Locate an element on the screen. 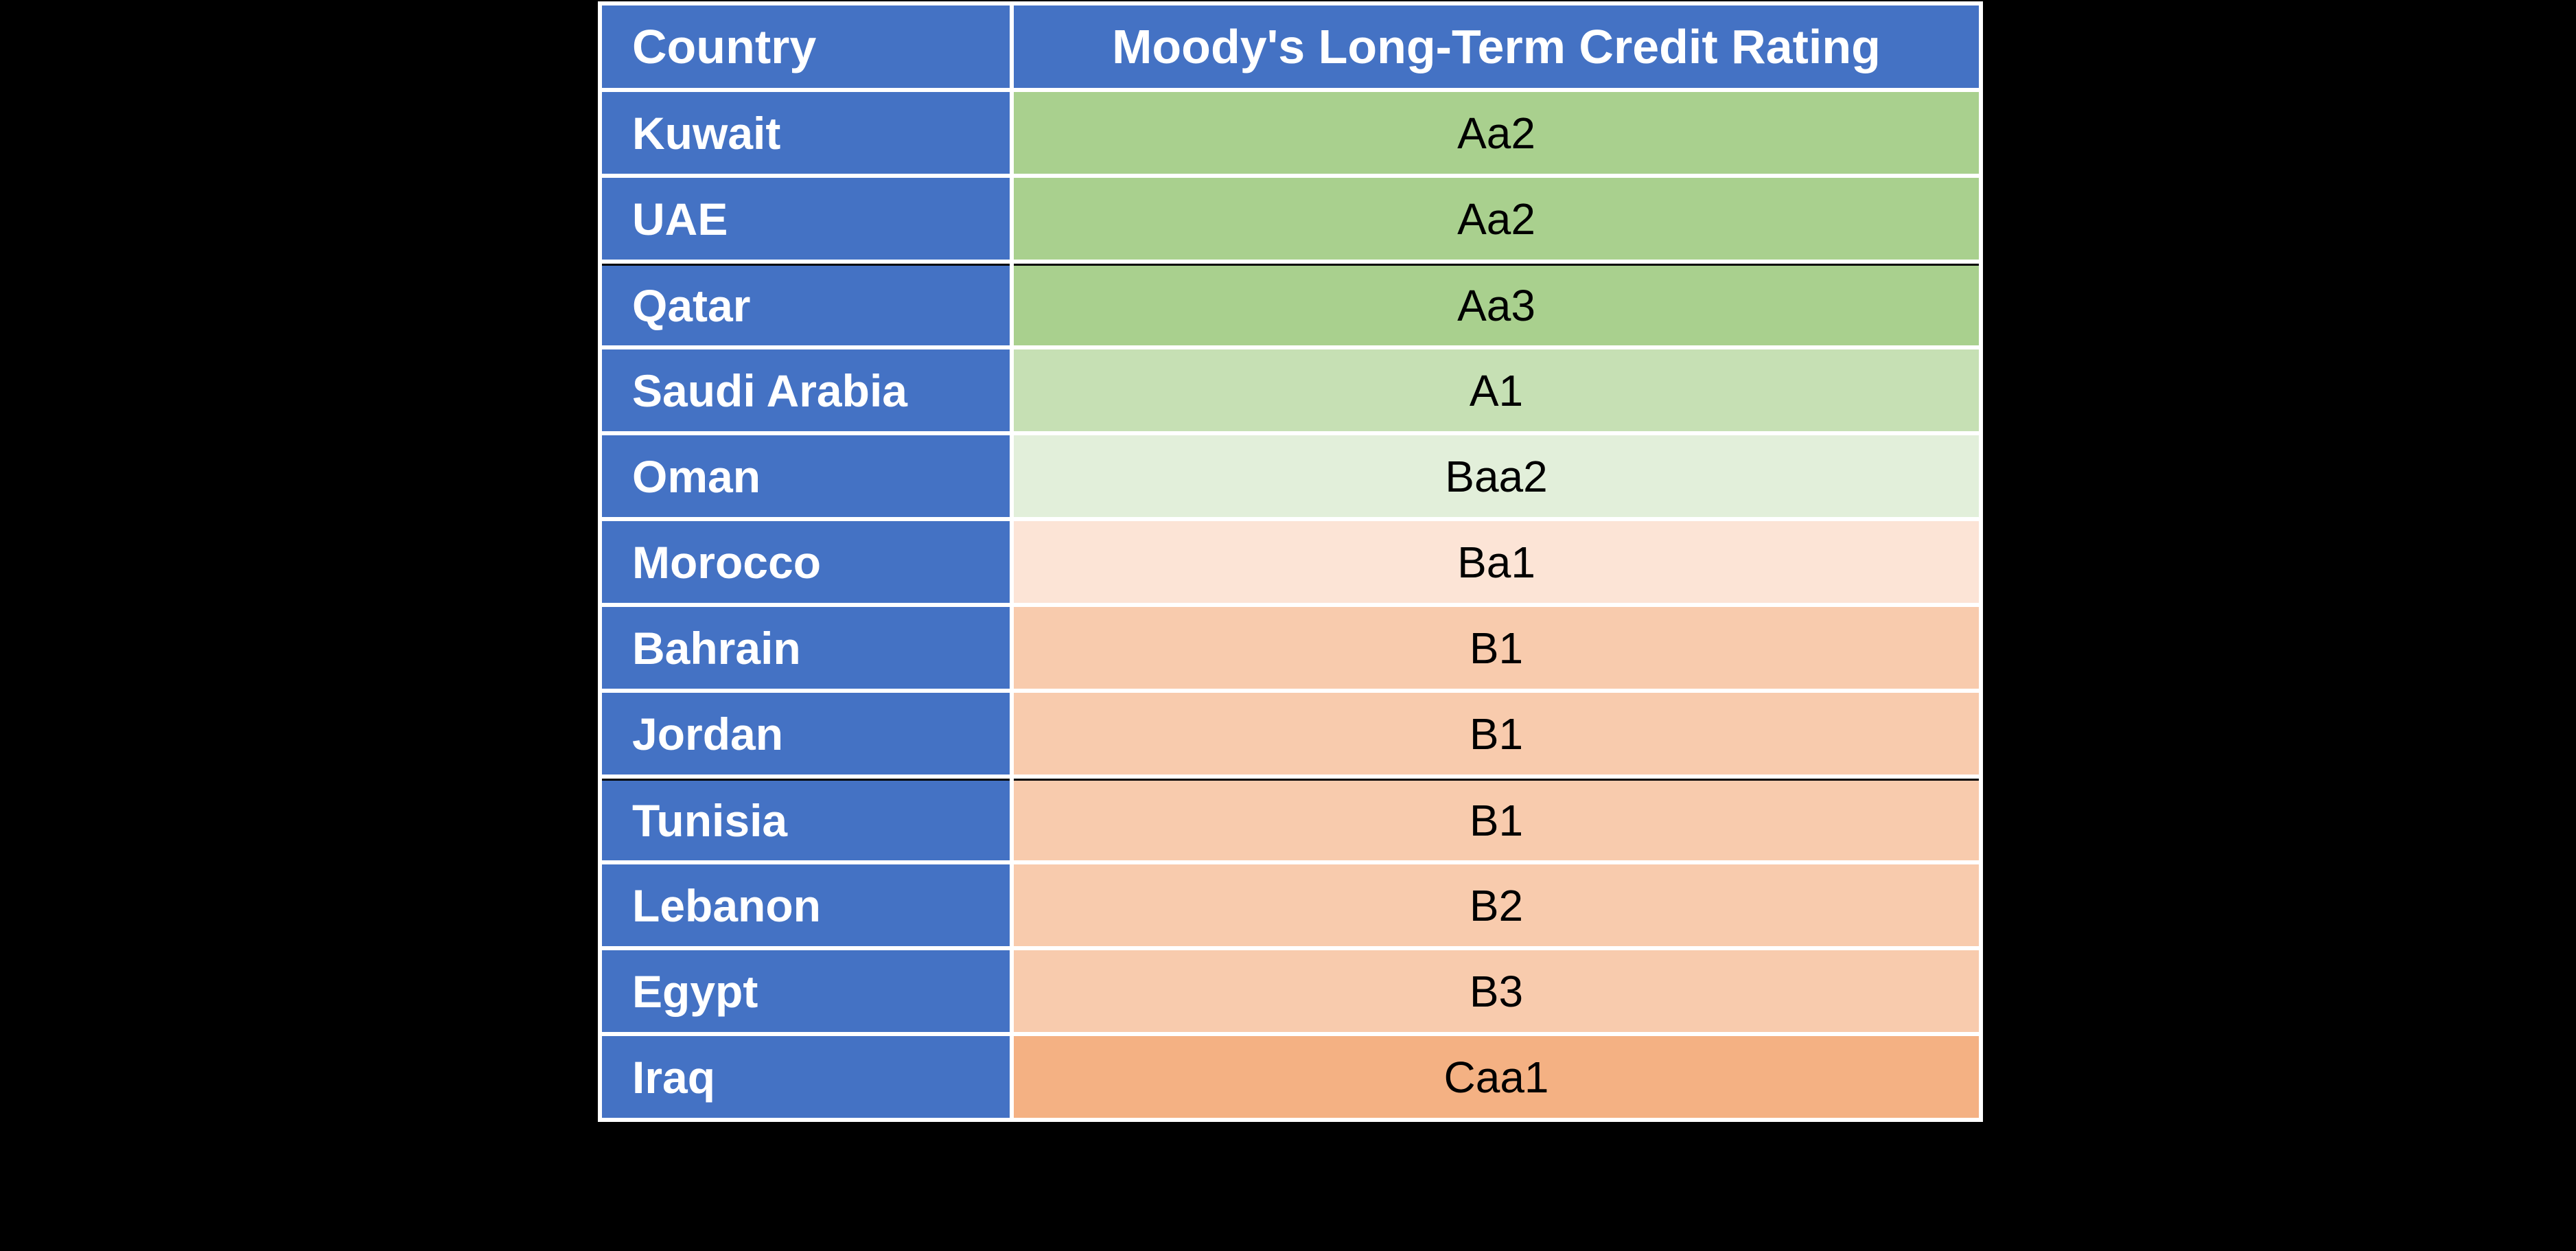  table-row: Egypt B3 is located at coordinates (1290, 991).